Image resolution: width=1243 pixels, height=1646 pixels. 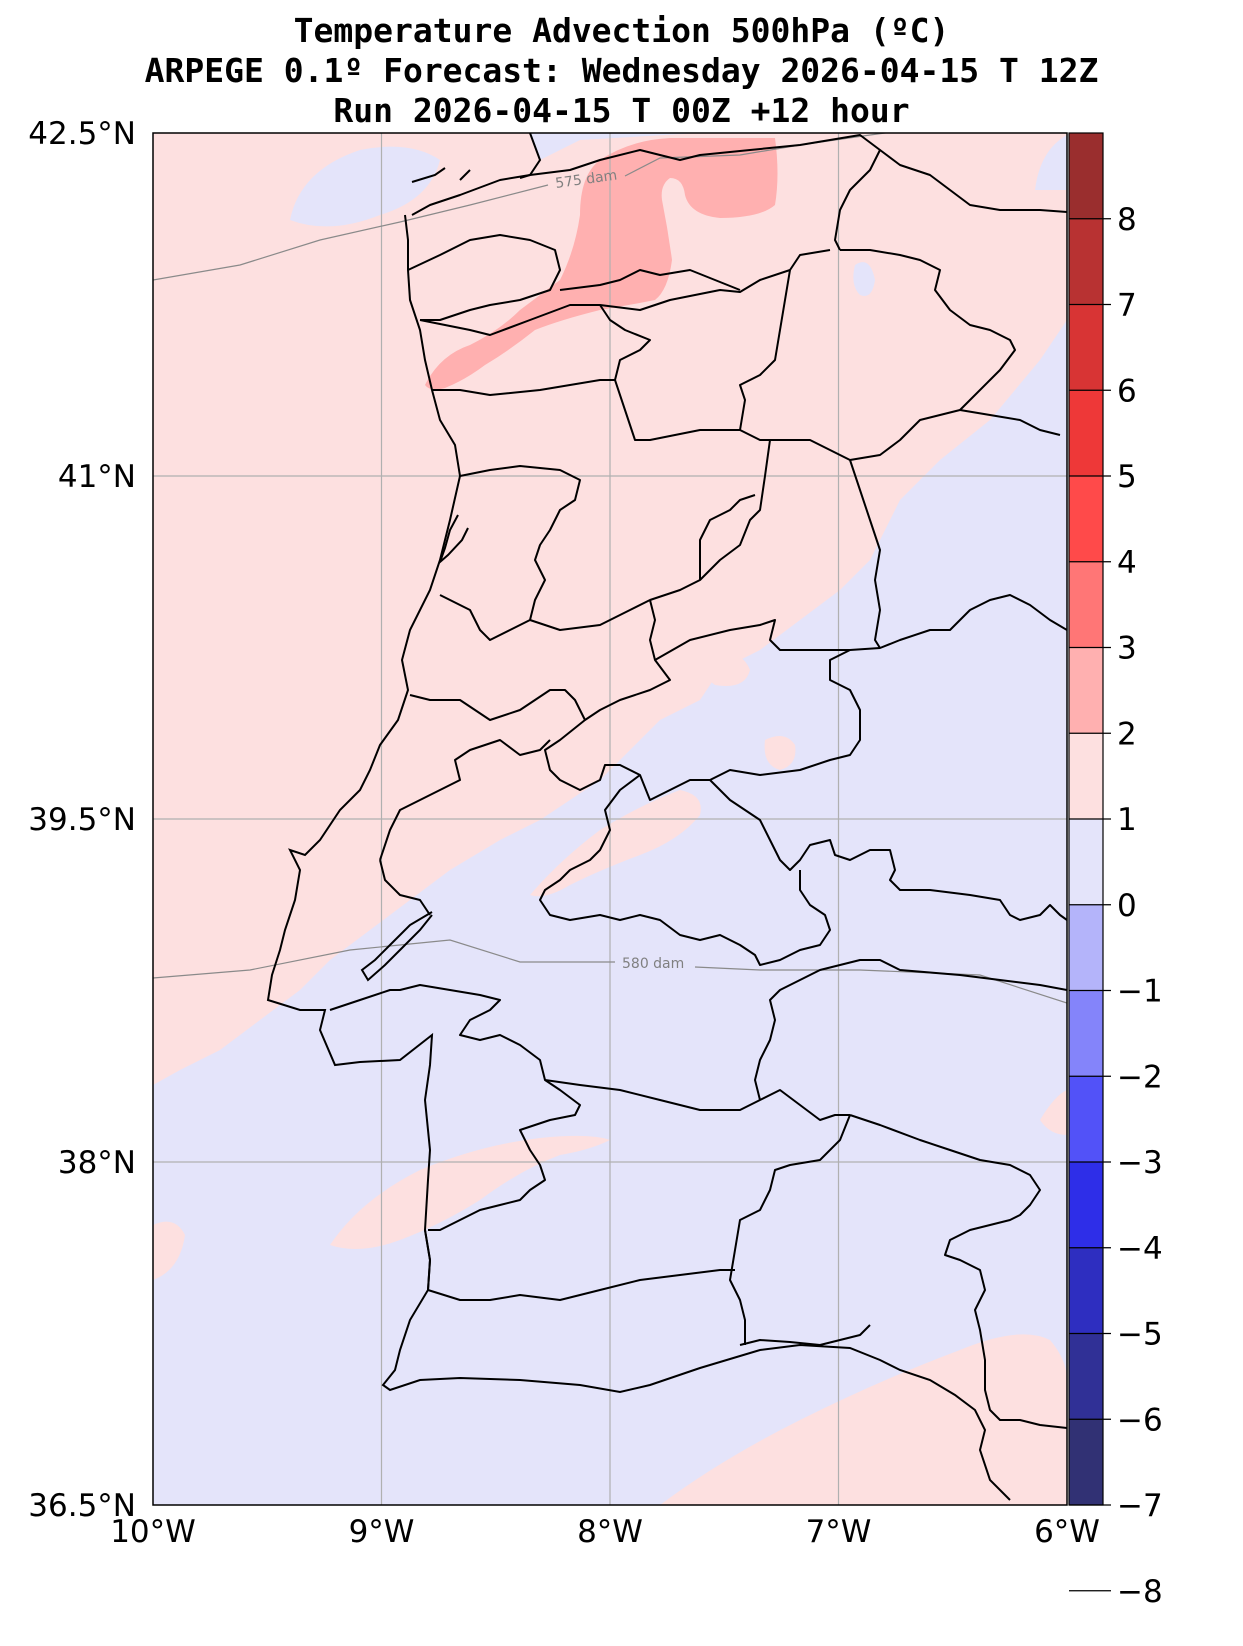 I want to click on colorbar-label: −8, so click(x=1140, y=1592).